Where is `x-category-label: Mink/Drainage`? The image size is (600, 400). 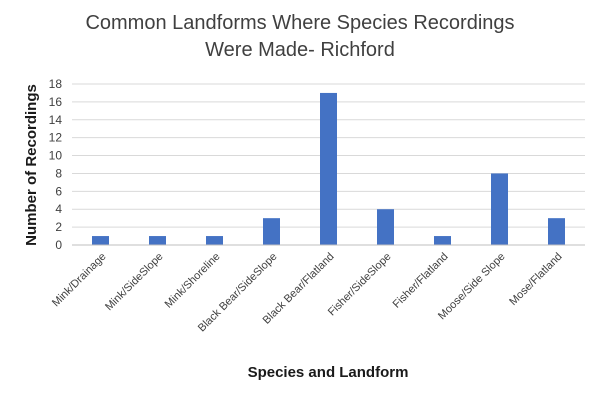
x-category-label: Mink/Drainage is located at coordinates (79, 280).